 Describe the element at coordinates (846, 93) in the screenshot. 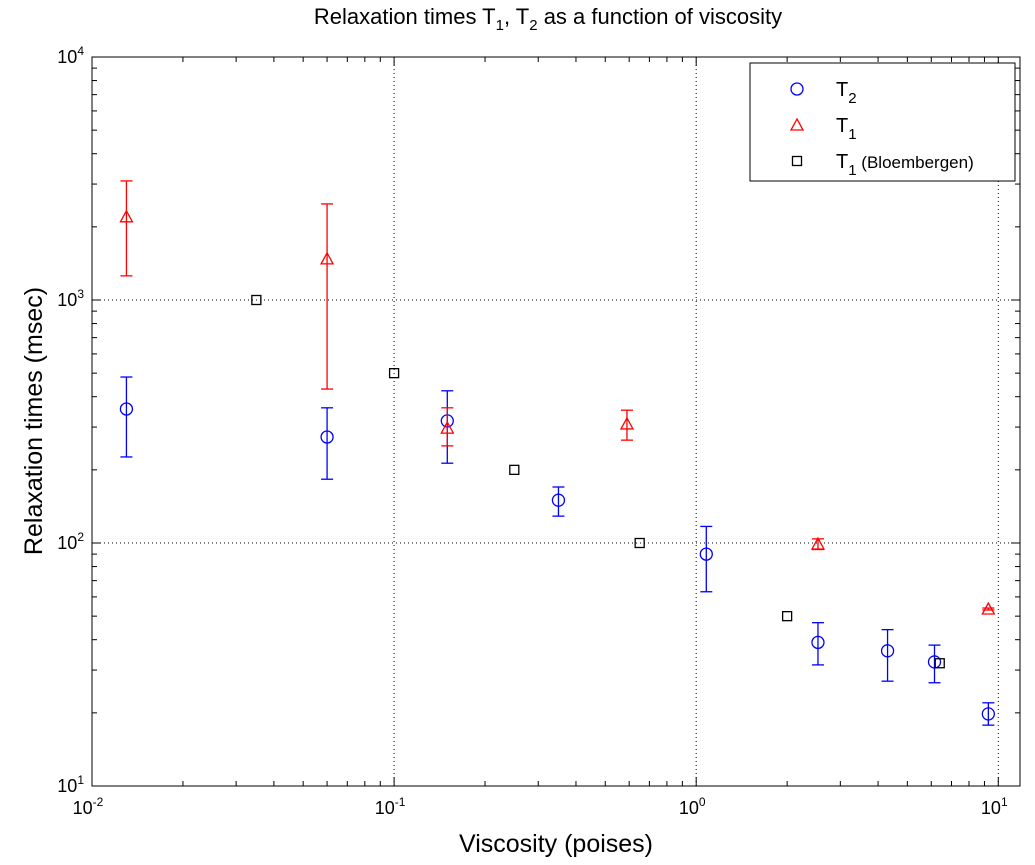

I see `legend-entry: T2` at that location.